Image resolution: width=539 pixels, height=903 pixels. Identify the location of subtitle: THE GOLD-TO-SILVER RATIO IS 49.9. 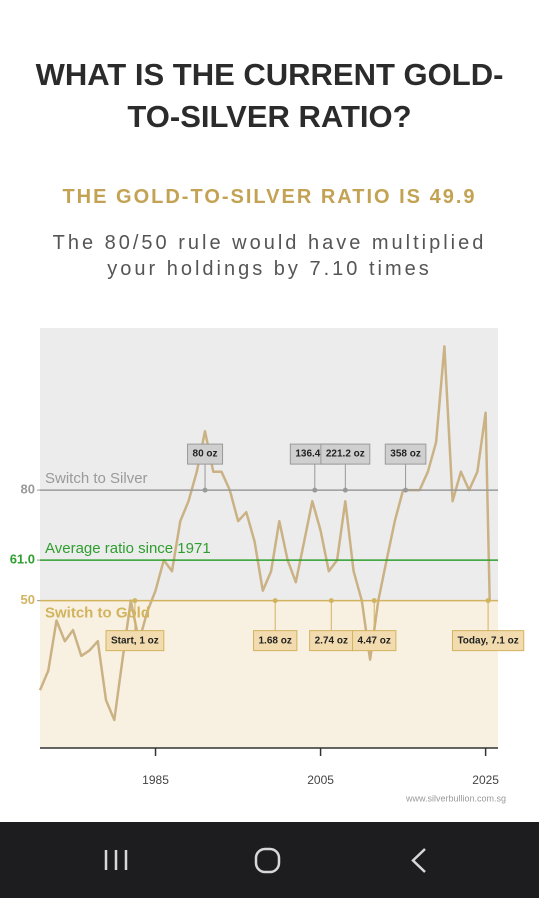
(269, 197).